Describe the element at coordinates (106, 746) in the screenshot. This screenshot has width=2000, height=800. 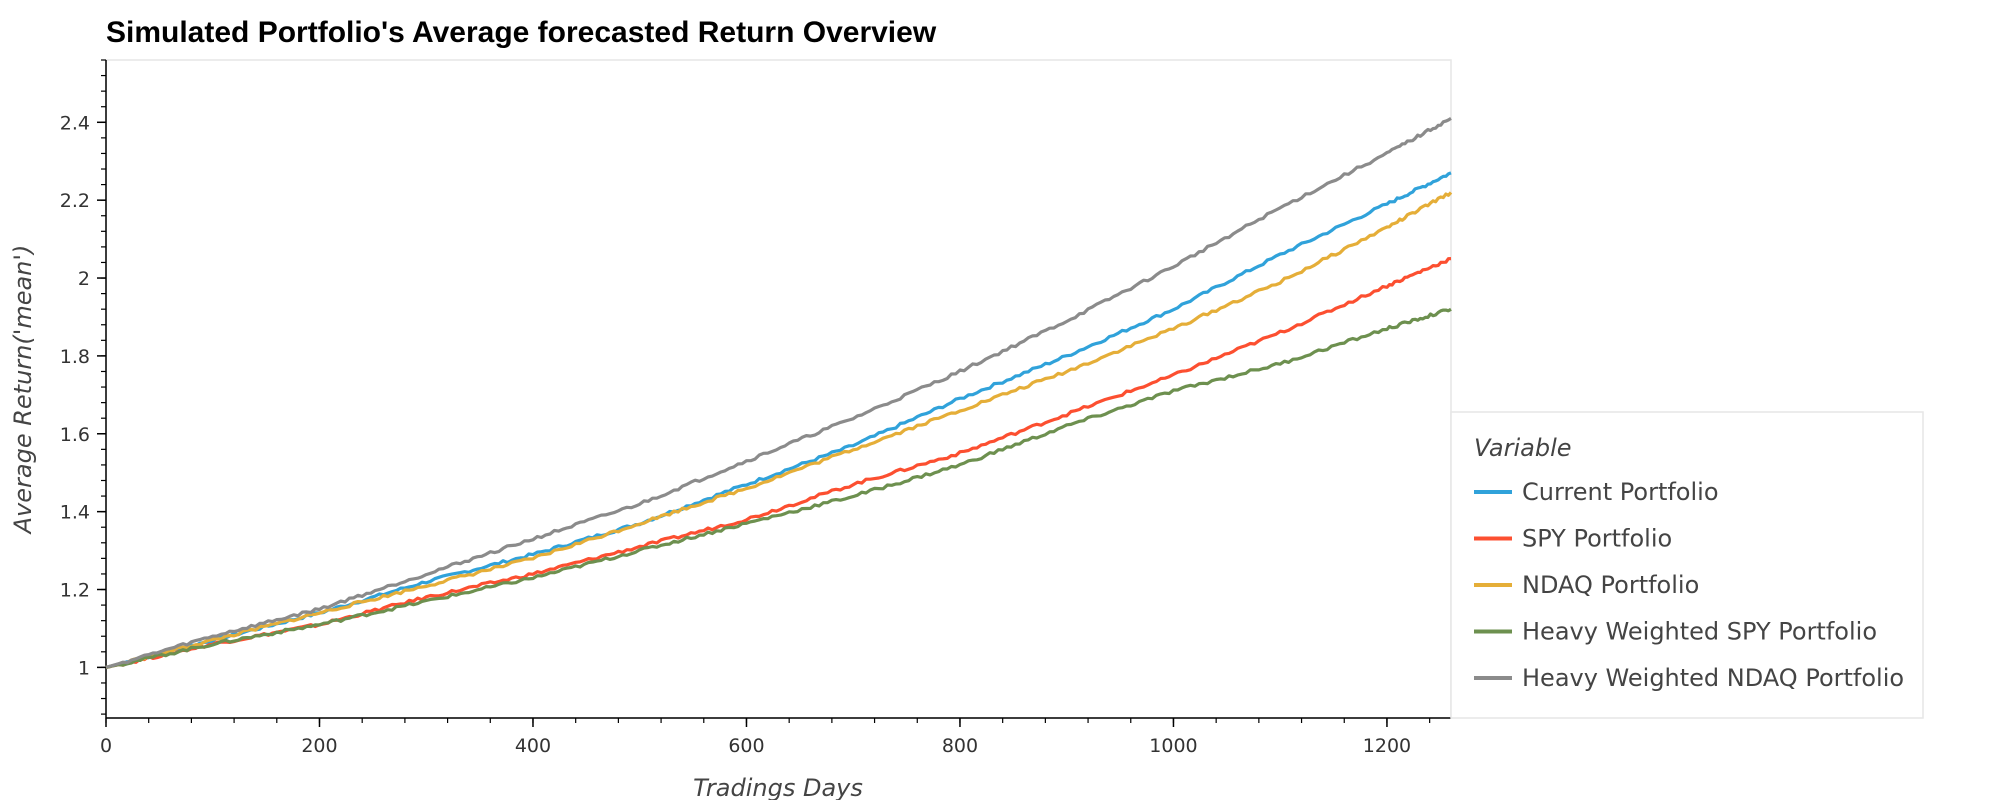
I see `x-tick-label: 0` at that location.